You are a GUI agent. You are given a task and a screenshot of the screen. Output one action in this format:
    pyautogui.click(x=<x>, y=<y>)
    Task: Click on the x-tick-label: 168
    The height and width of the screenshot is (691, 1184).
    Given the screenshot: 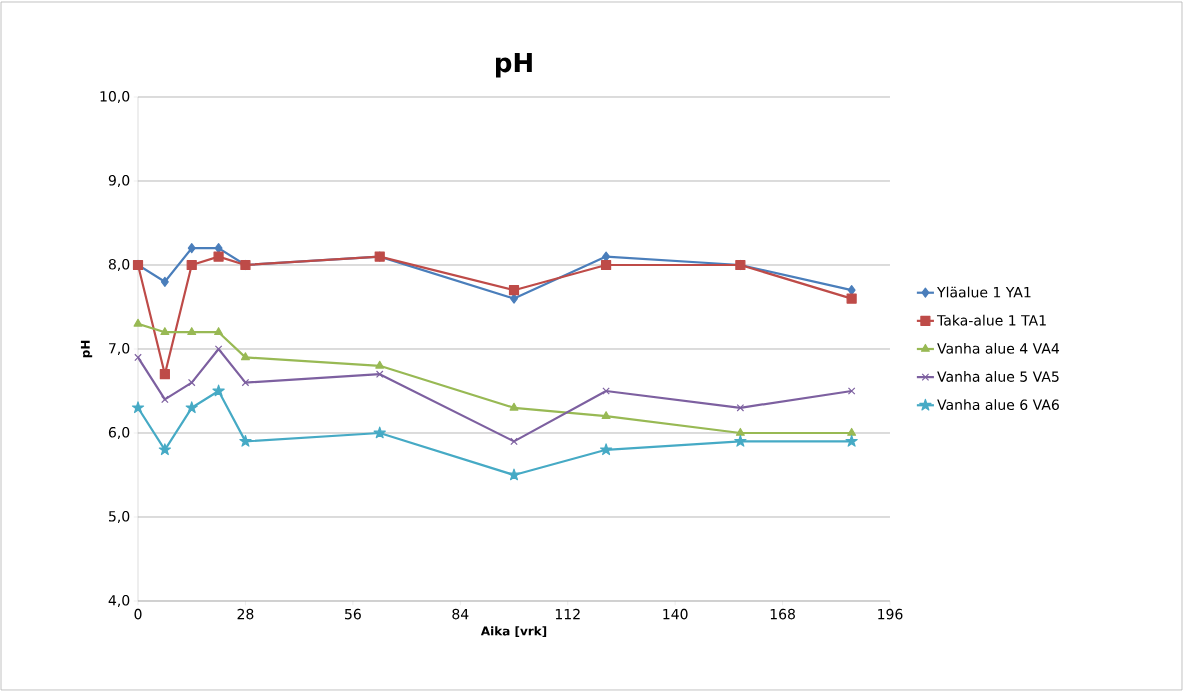 What is the action you would take?
    pyautogui.click(x=782, y=614)
    